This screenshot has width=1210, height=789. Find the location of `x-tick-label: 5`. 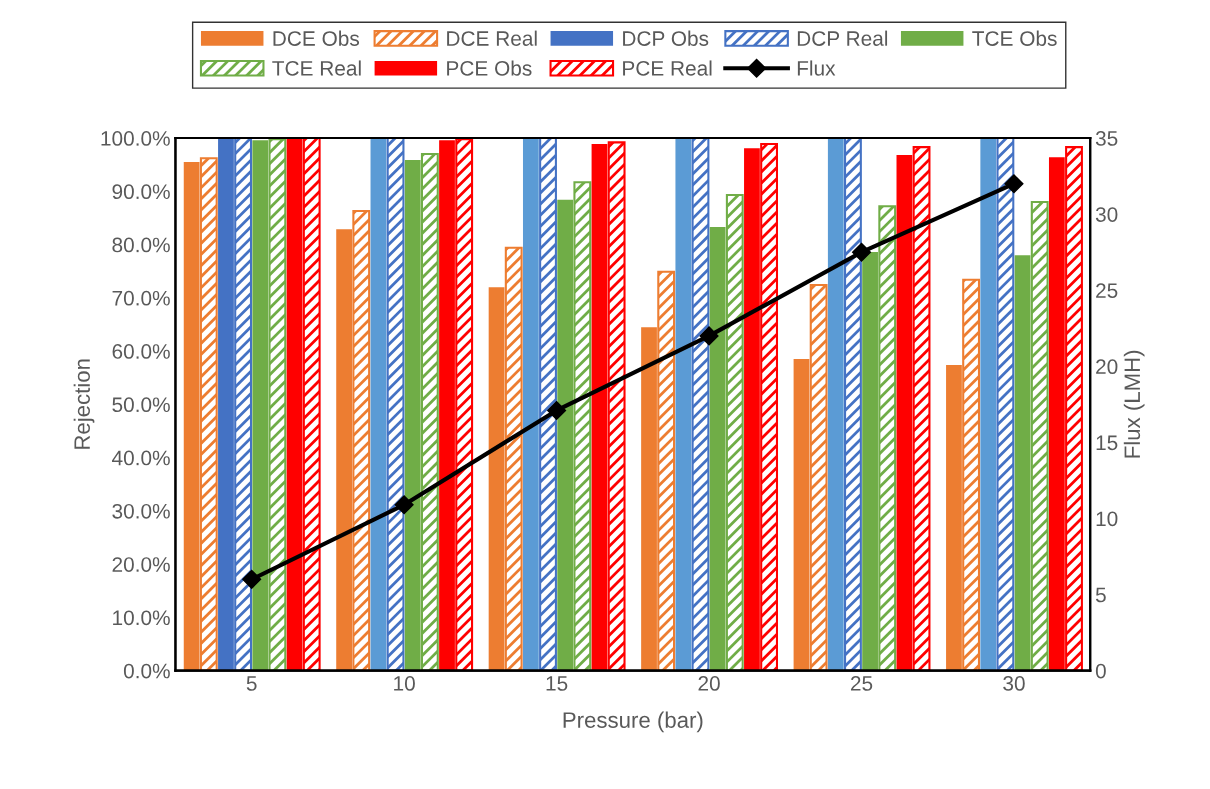

x-tick-label: 5 is located at coordinates (251, 683).